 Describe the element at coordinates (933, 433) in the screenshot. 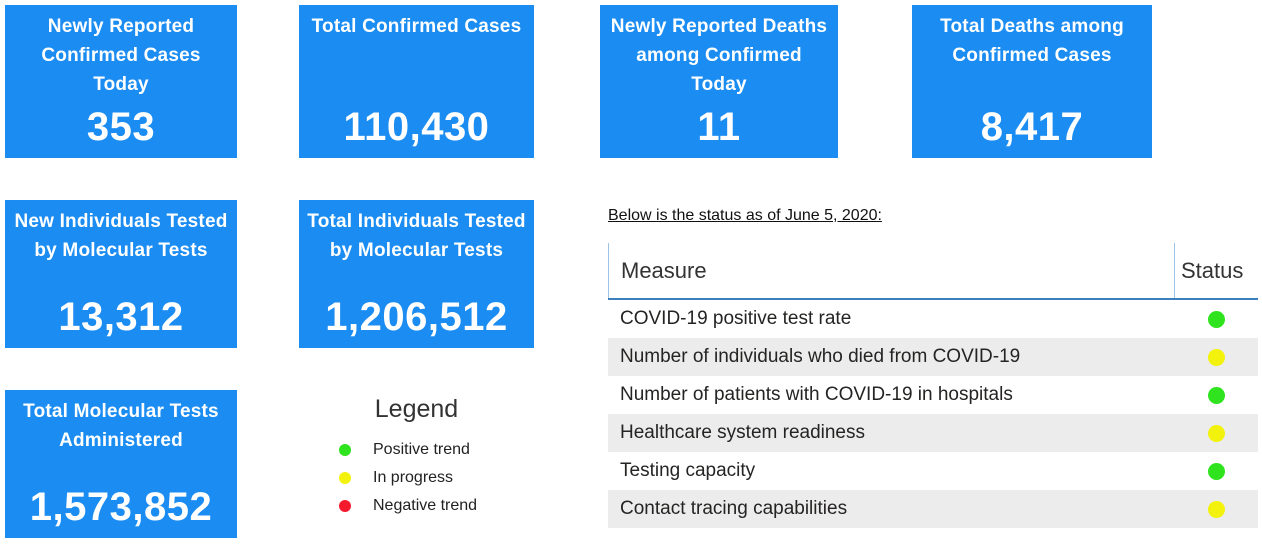

I see `table-row: Healthcare system readiness` at that location.